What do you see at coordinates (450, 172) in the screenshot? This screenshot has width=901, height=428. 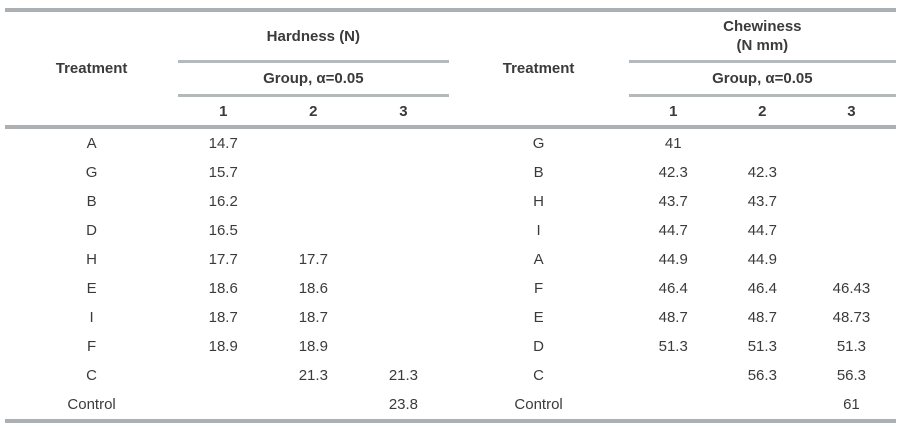 I see `table-row: G 15.7 B 42.3 42.3` at bounding box center [450, 172].